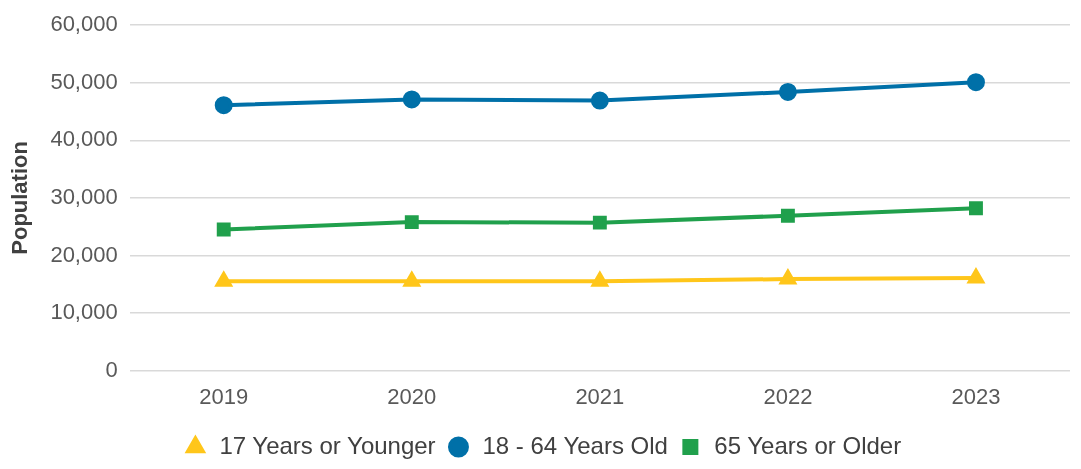 Image resolution: width=1081 pixels, height=469 pixels. I want to click on x-tick-label: 2021, so click(600, 396).